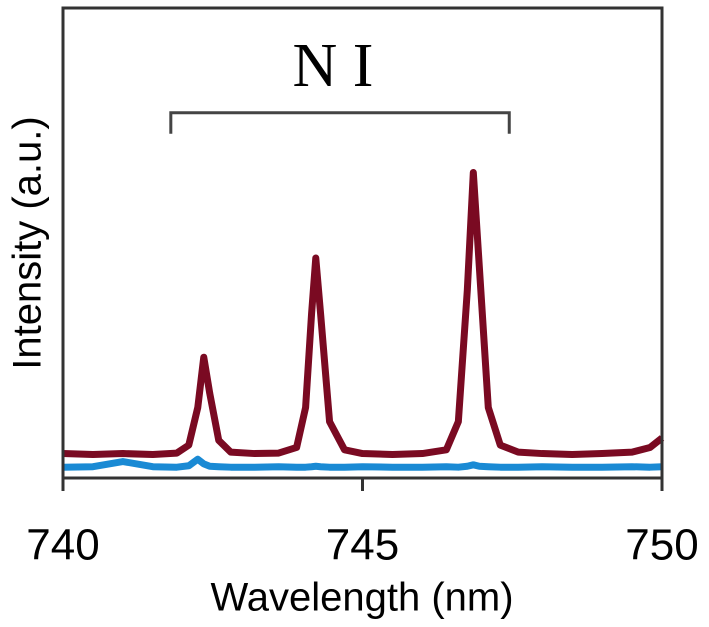 This screenshot has width=709, height=627. I want to click on x-tick-label: 750, so click(661, 545).